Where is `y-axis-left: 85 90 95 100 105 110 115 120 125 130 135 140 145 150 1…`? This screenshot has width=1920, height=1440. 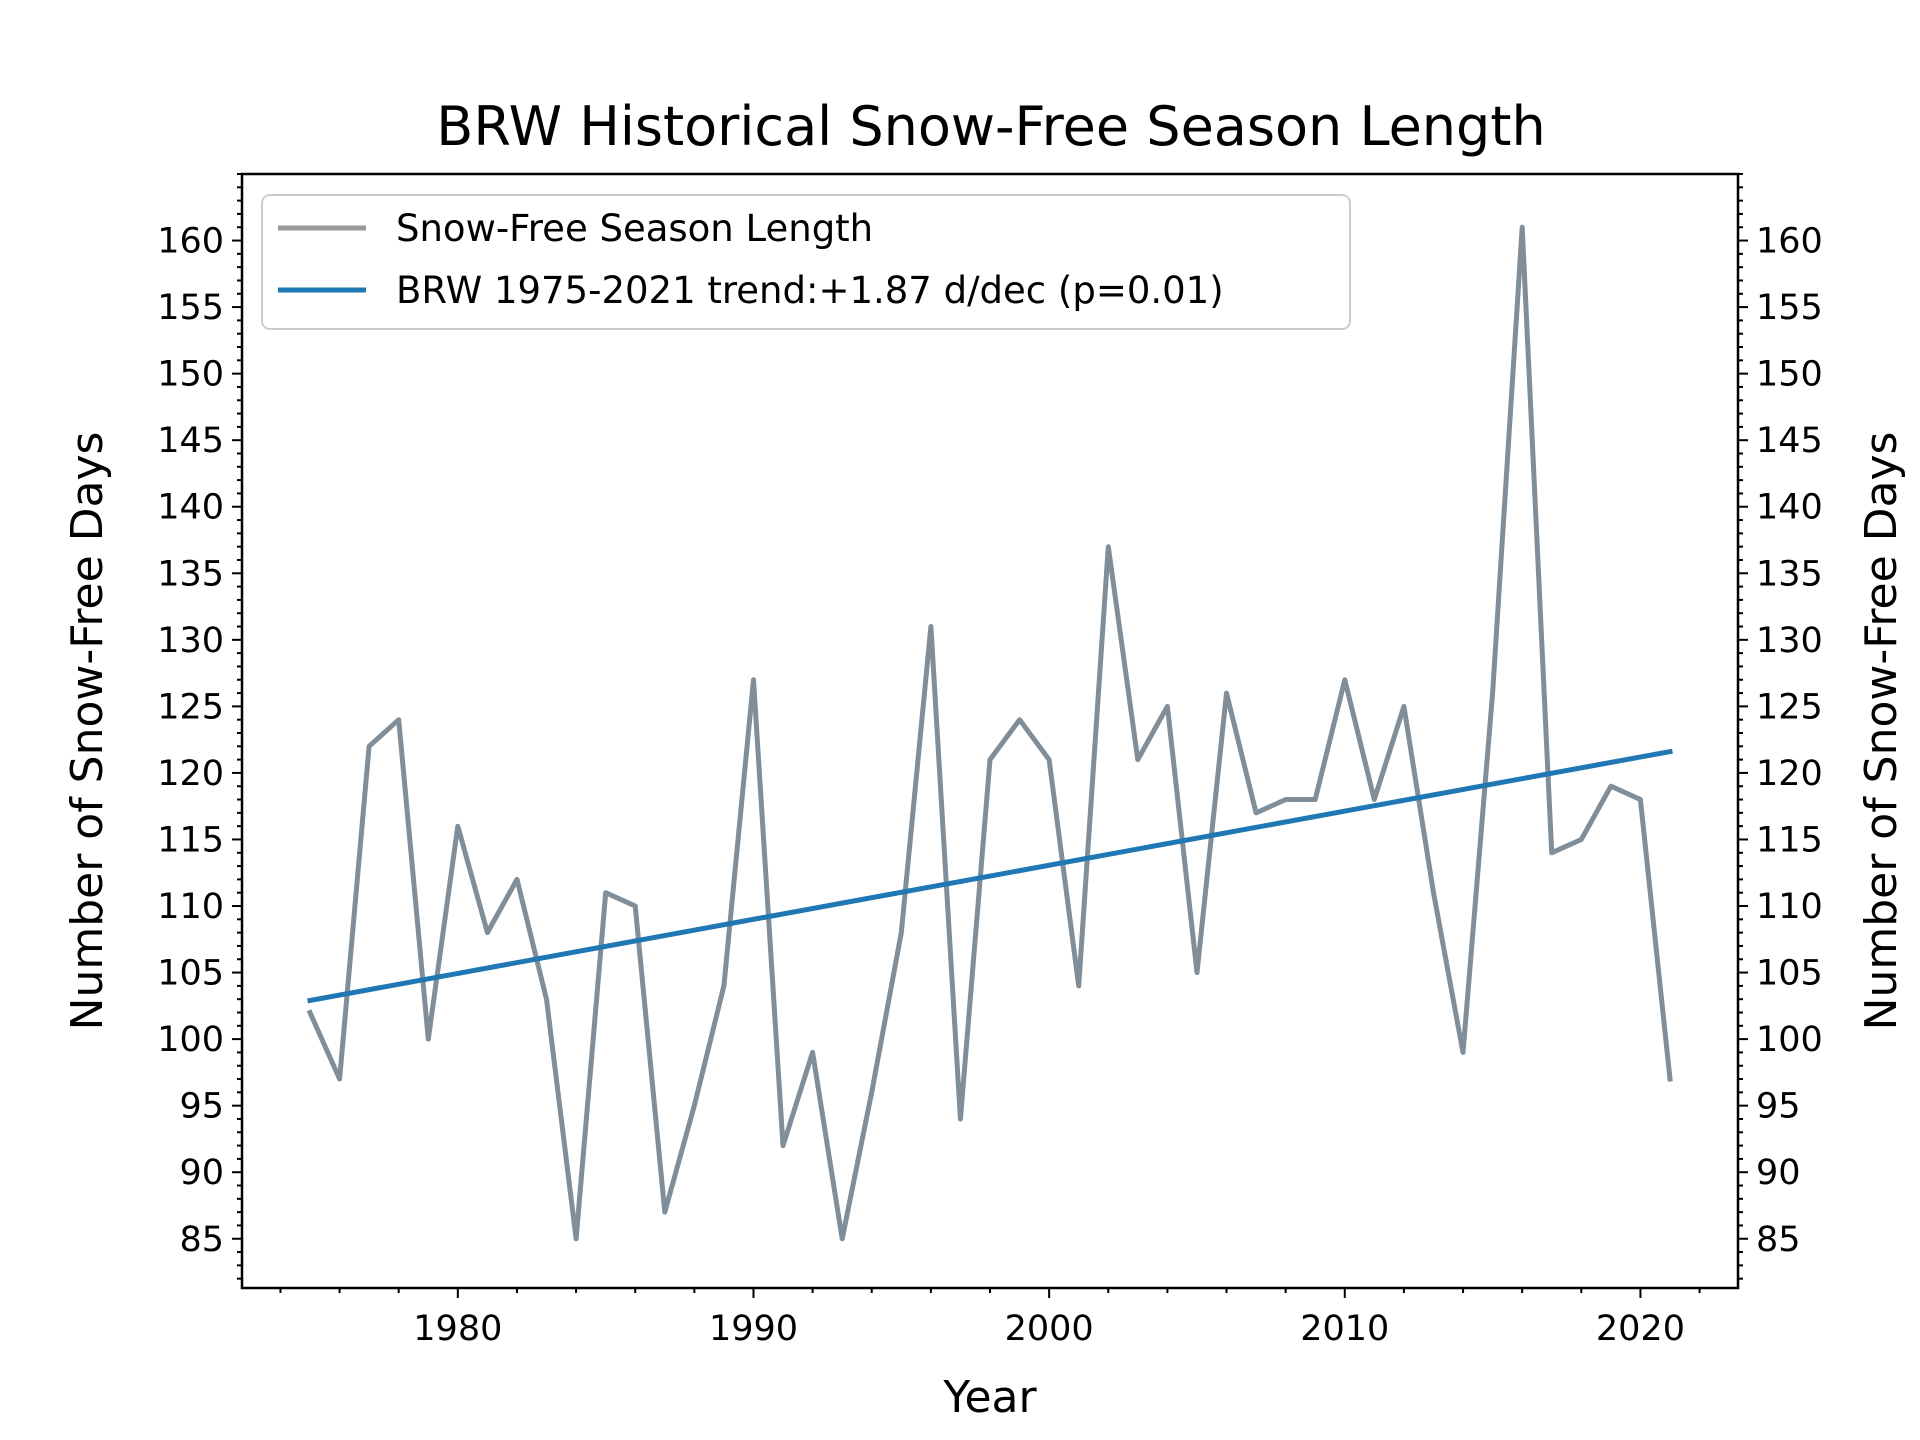
y-axis-left: 85 90 95 100 105 110 115 120 125 130 135 140 145 150 1… is located at coordinates (199, 726).